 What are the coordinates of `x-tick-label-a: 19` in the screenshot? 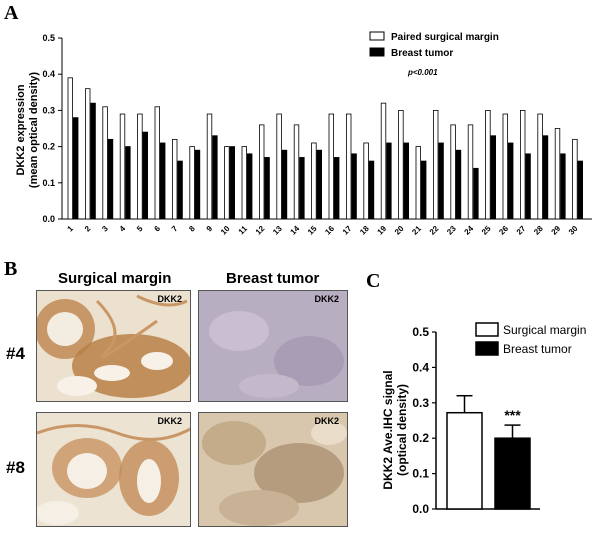 It's located at (382, 230).